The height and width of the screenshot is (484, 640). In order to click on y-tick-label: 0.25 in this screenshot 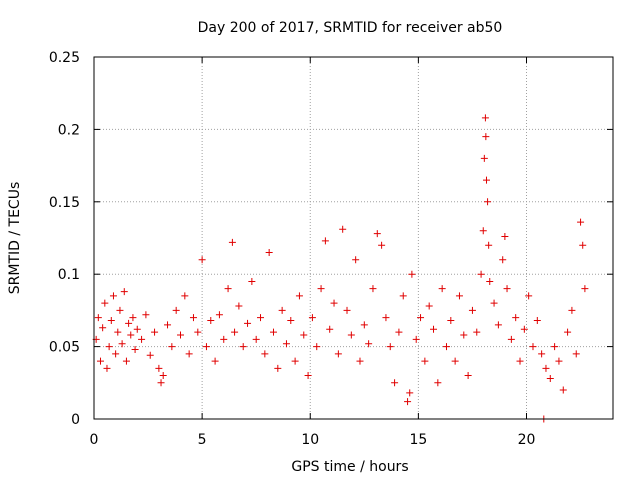, I will do `click(64, 58)`.